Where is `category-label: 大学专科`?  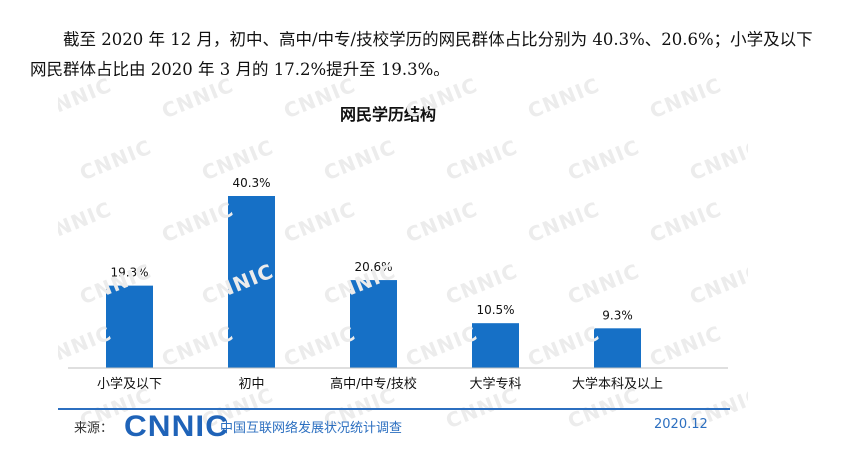
category-label: 大学专科 is located at coordinates (495, 384).